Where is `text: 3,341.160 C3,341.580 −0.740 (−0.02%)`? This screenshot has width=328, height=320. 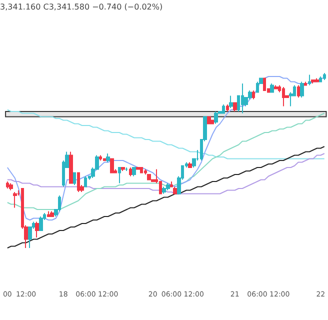 text: 3,341.160 C3,341.580 −0.740 (−0.02%) is located at coordinates (81, 7).